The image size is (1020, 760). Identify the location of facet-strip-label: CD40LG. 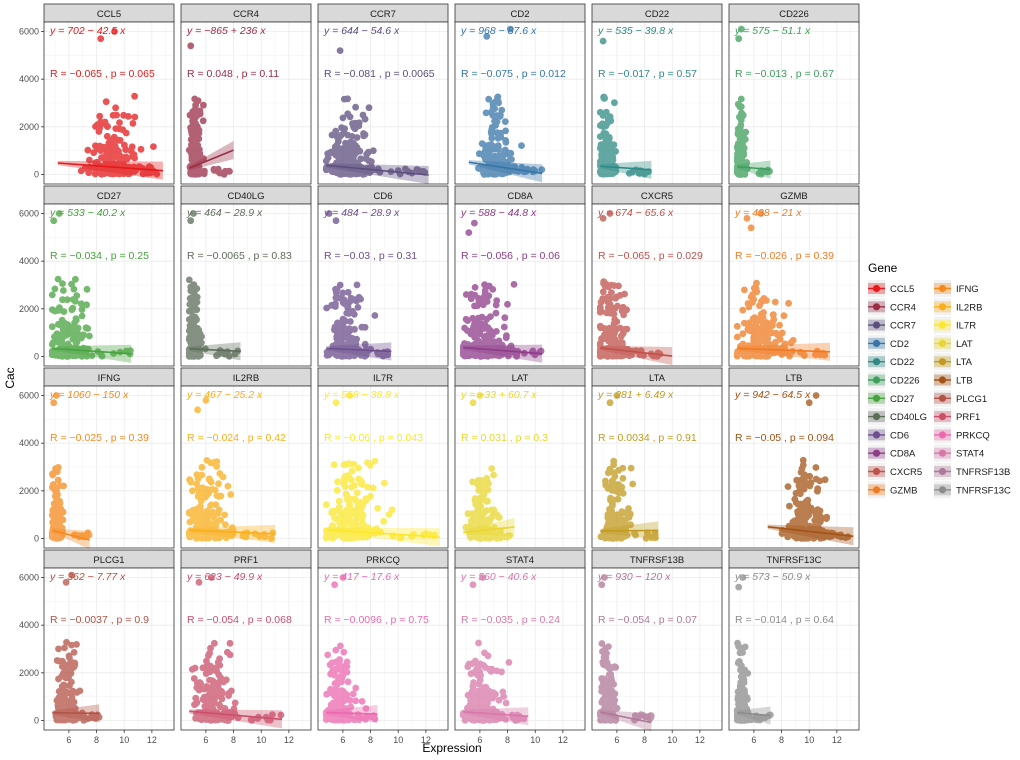
(246, 196).